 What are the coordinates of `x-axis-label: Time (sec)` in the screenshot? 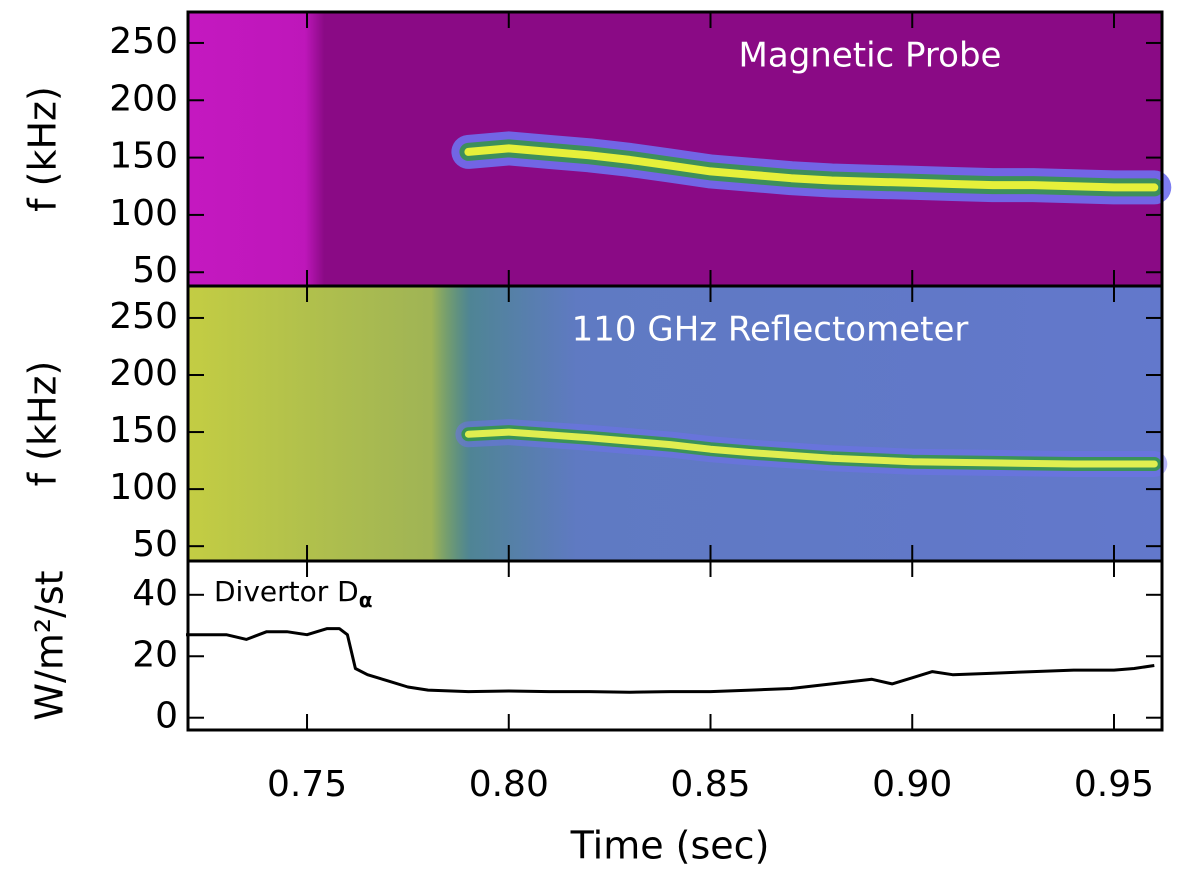 It's located at (670, 846).